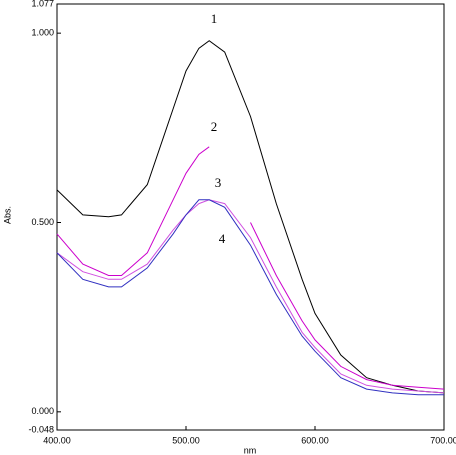  What do you see at coordinates (57, 440) in the screenshot?
I see `x-tick-label: 400.00` at bounding box center [57, 440].